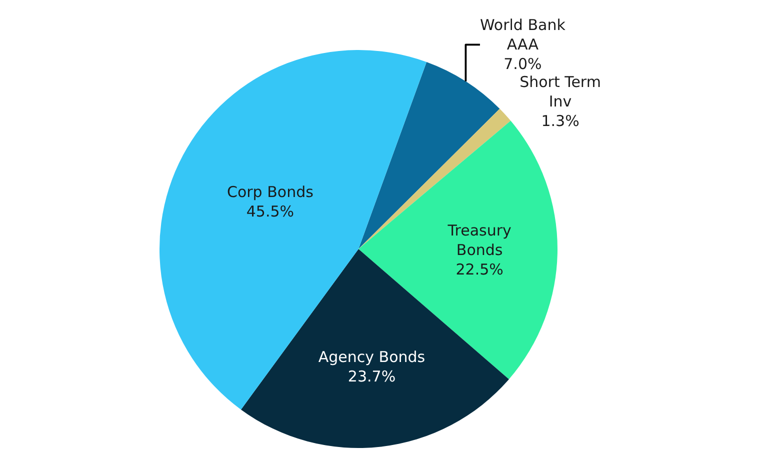 This screenshot has height=468, width=760. What do you see at coordinates (560, 121) in the screenshot?
I see `data-label: 1.3%` at bounding box center [560, 121].